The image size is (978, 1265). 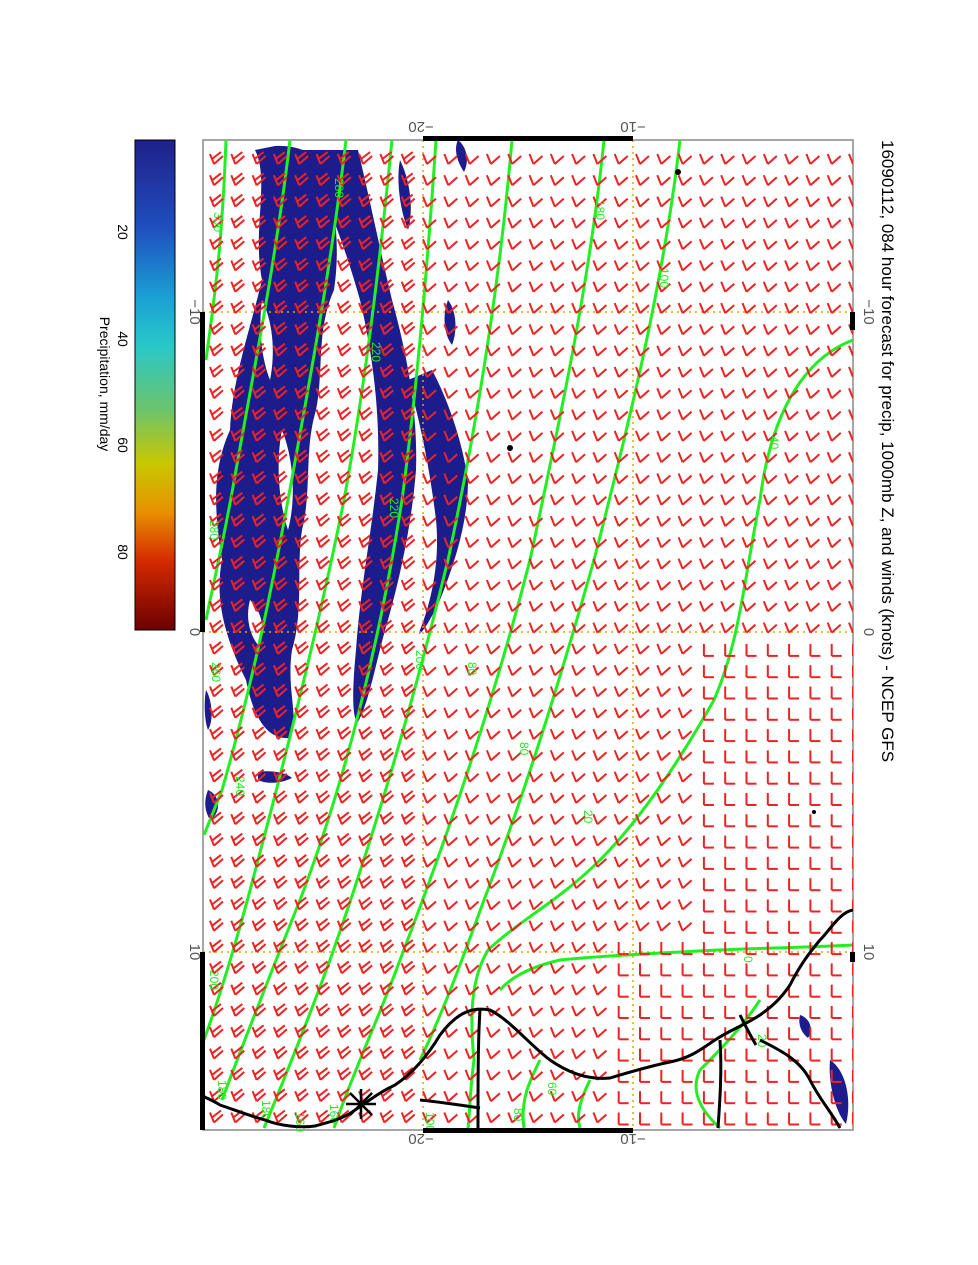 I want to click on colorbar-tick-label: 20, so click(x=123, y=232).